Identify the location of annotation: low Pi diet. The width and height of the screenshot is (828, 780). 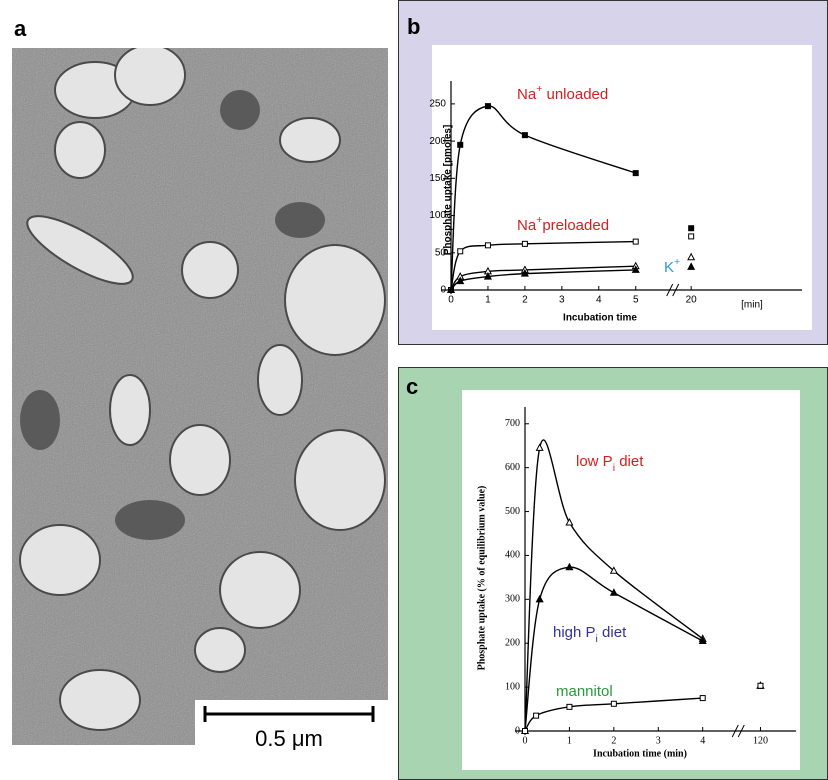
(610, 463).